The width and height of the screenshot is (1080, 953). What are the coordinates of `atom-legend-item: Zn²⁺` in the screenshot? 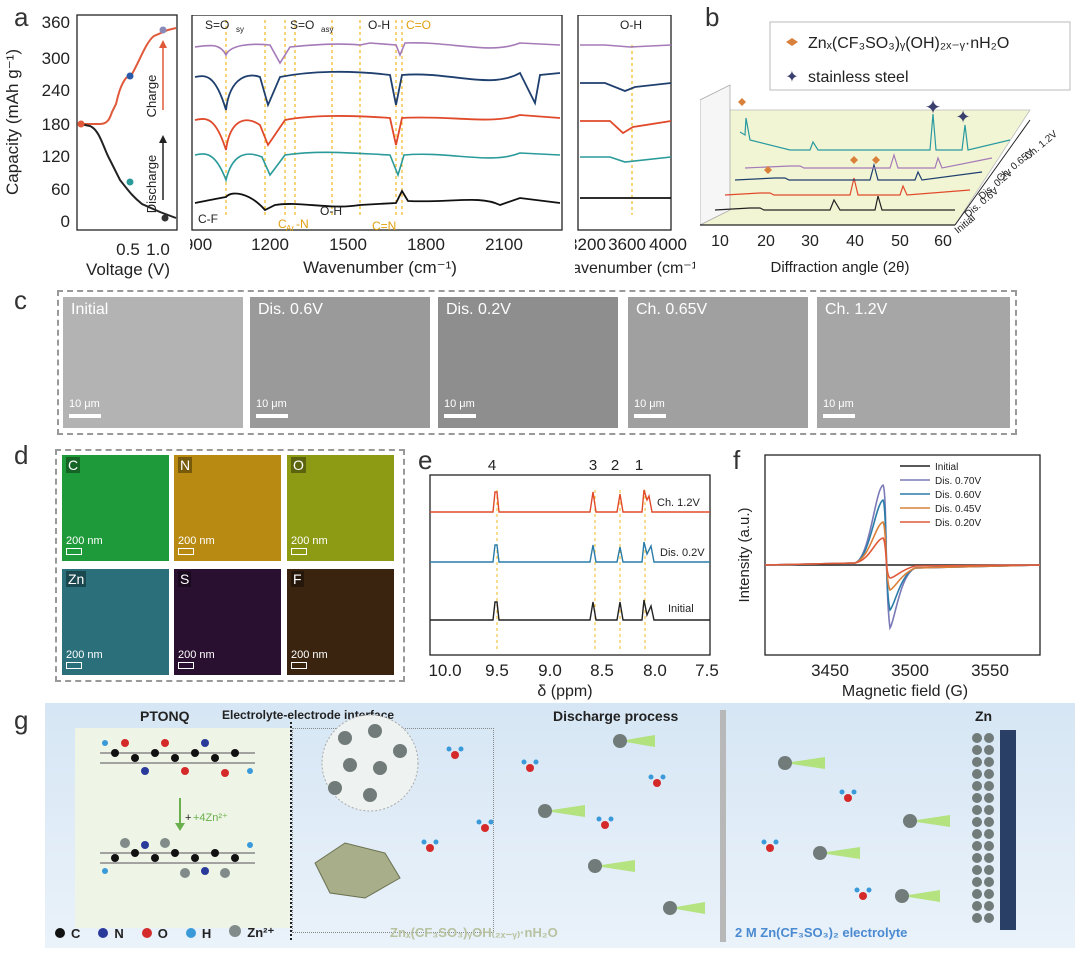 It's located at (251, 933).